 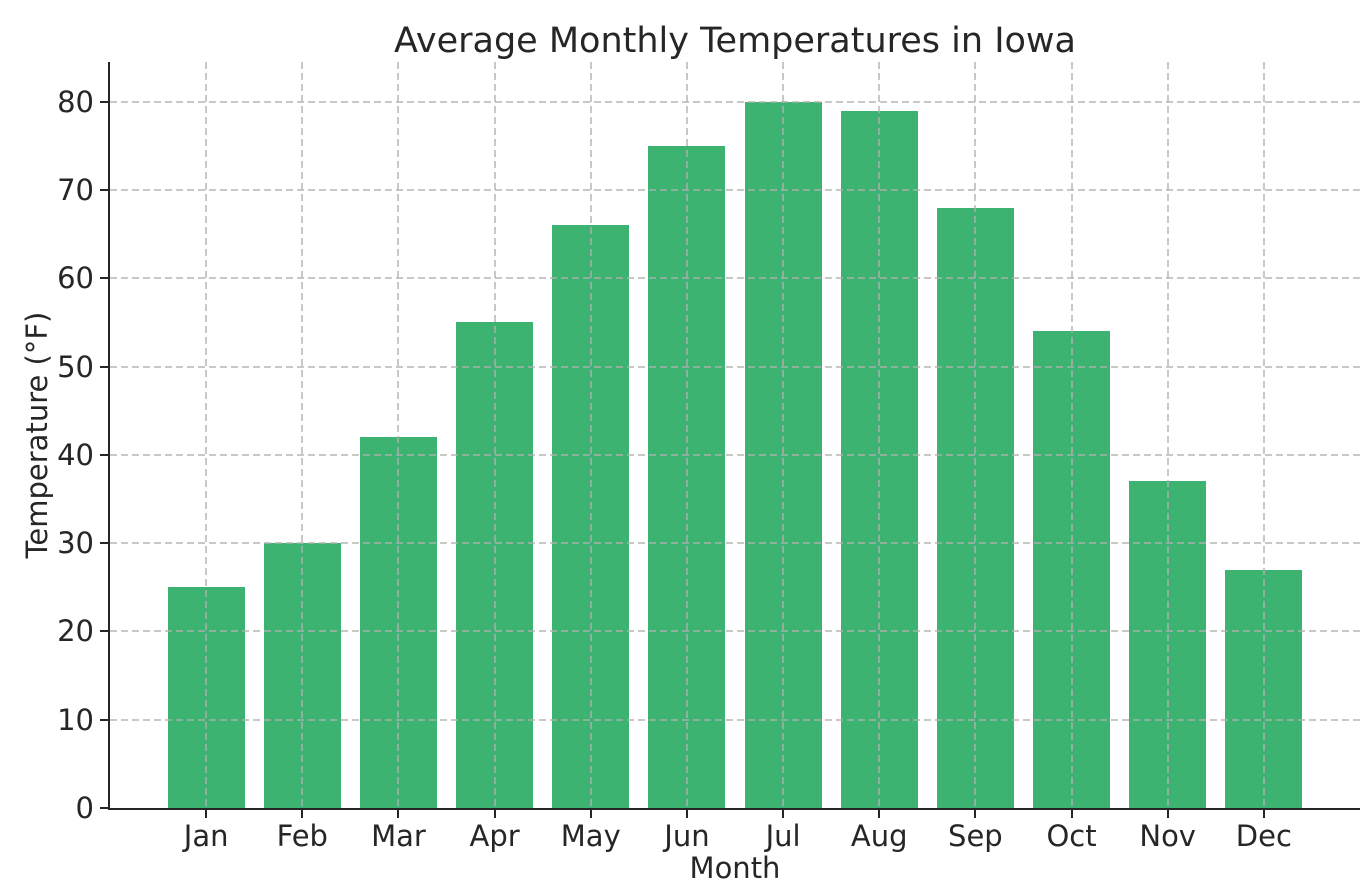 What do you see at coordinates (1071, 569) in the screenshot?
I see `bar-oct` at bounding box center [1071, 569].